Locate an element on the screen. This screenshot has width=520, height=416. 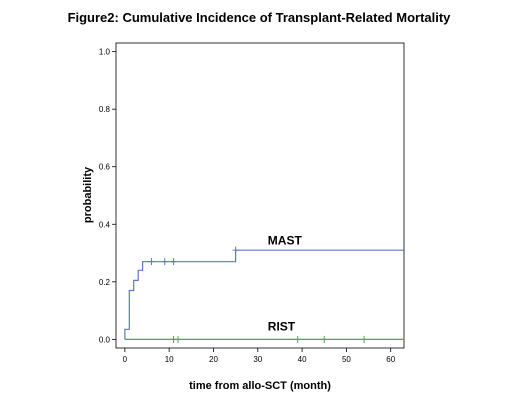
y-axis: 0.0 0.2 0.4 0.6 0.8 1.0 is located at coordinates (107, 196).